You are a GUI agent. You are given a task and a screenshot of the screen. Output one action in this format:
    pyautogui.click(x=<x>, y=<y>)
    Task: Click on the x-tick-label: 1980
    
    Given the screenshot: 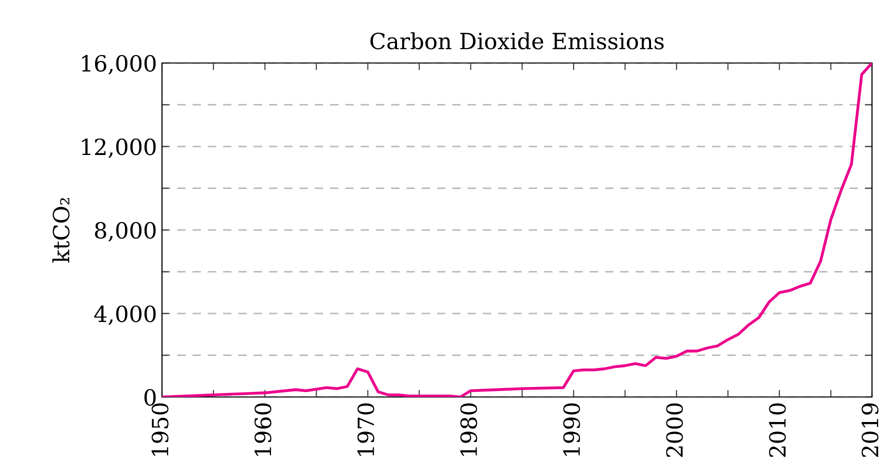 What is the action you would take?
    pyautogui.click(x=469, y=429)
    